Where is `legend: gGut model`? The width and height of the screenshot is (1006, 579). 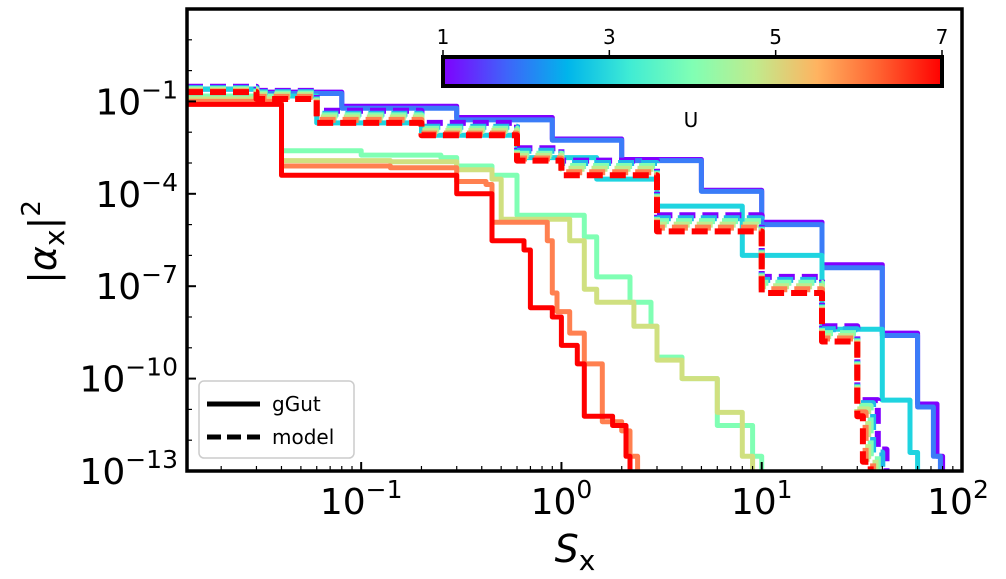 legend: gGut model is located at coordinates (276, 419).